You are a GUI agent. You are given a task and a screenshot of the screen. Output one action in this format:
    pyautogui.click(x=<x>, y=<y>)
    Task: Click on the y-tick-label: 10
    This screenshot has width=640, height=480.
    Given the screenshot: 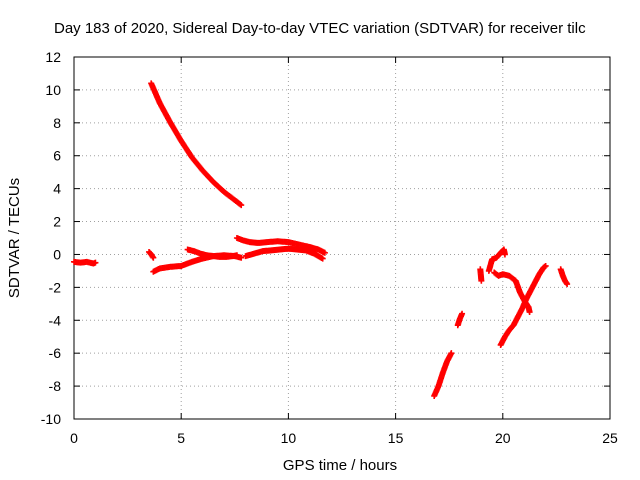 What is the action you would take?
    pyautogui.click(x=53, y=90)
    